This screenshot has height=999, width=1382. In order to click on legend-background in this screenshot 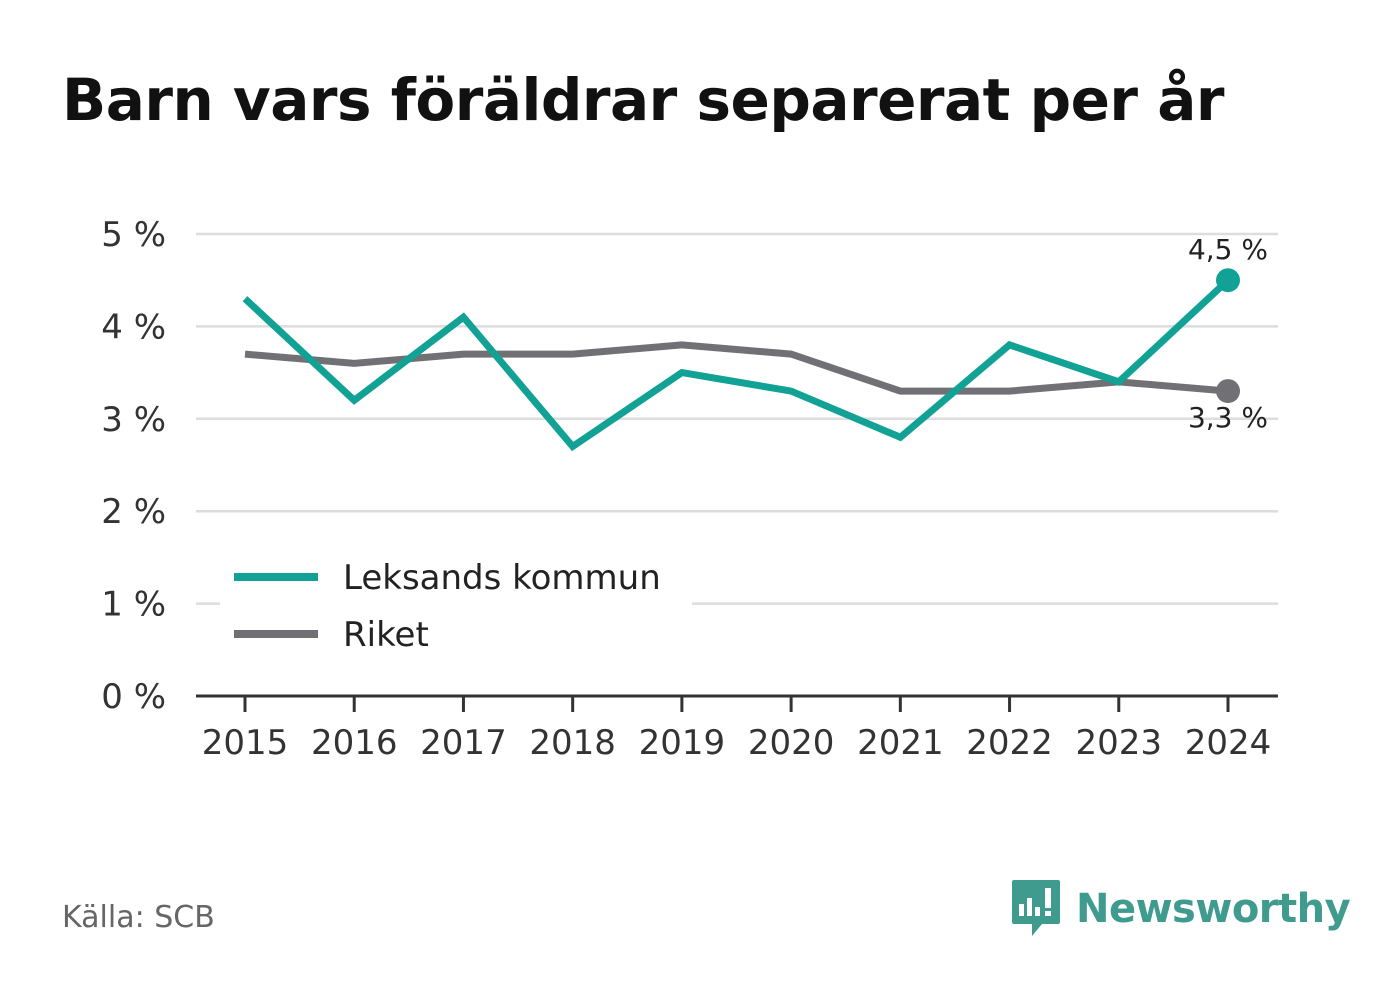, I will do `click(456, 604)`.